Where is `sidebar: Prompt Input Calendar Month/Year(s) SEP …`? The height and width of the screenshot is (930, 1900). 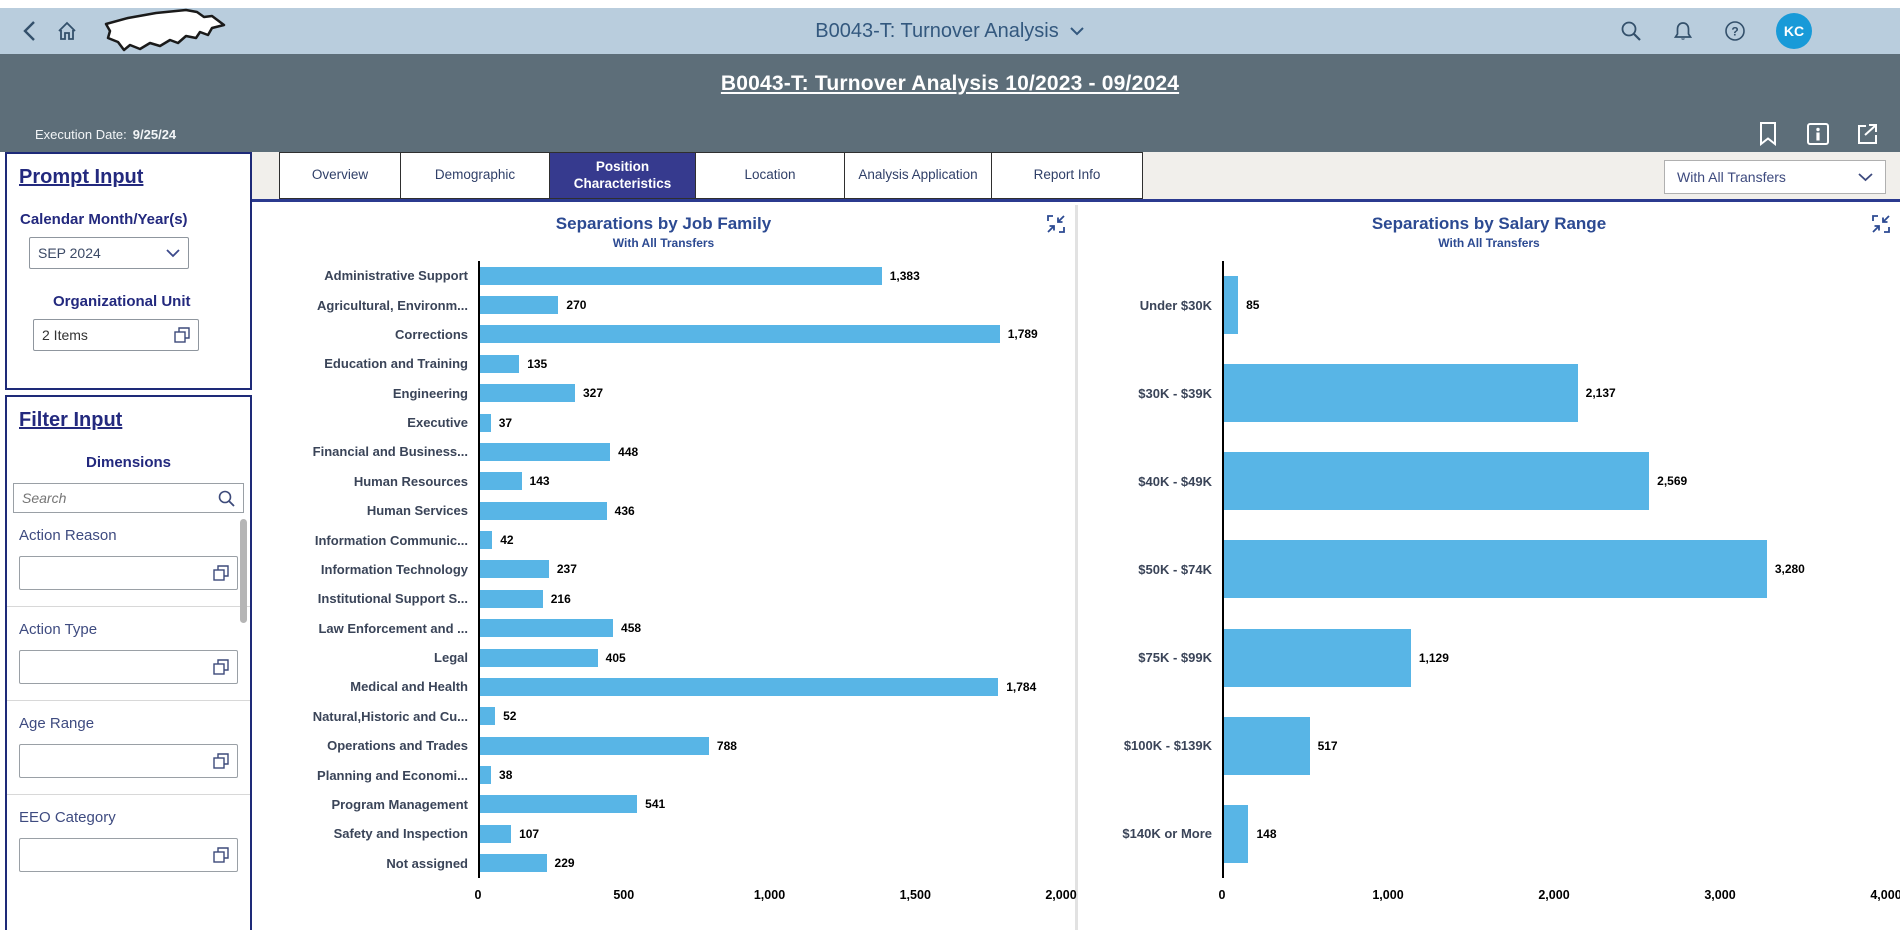
sidebar: Prompt Input Calendar Month/Year(s) SEP … is located at coordinates (128, 541).